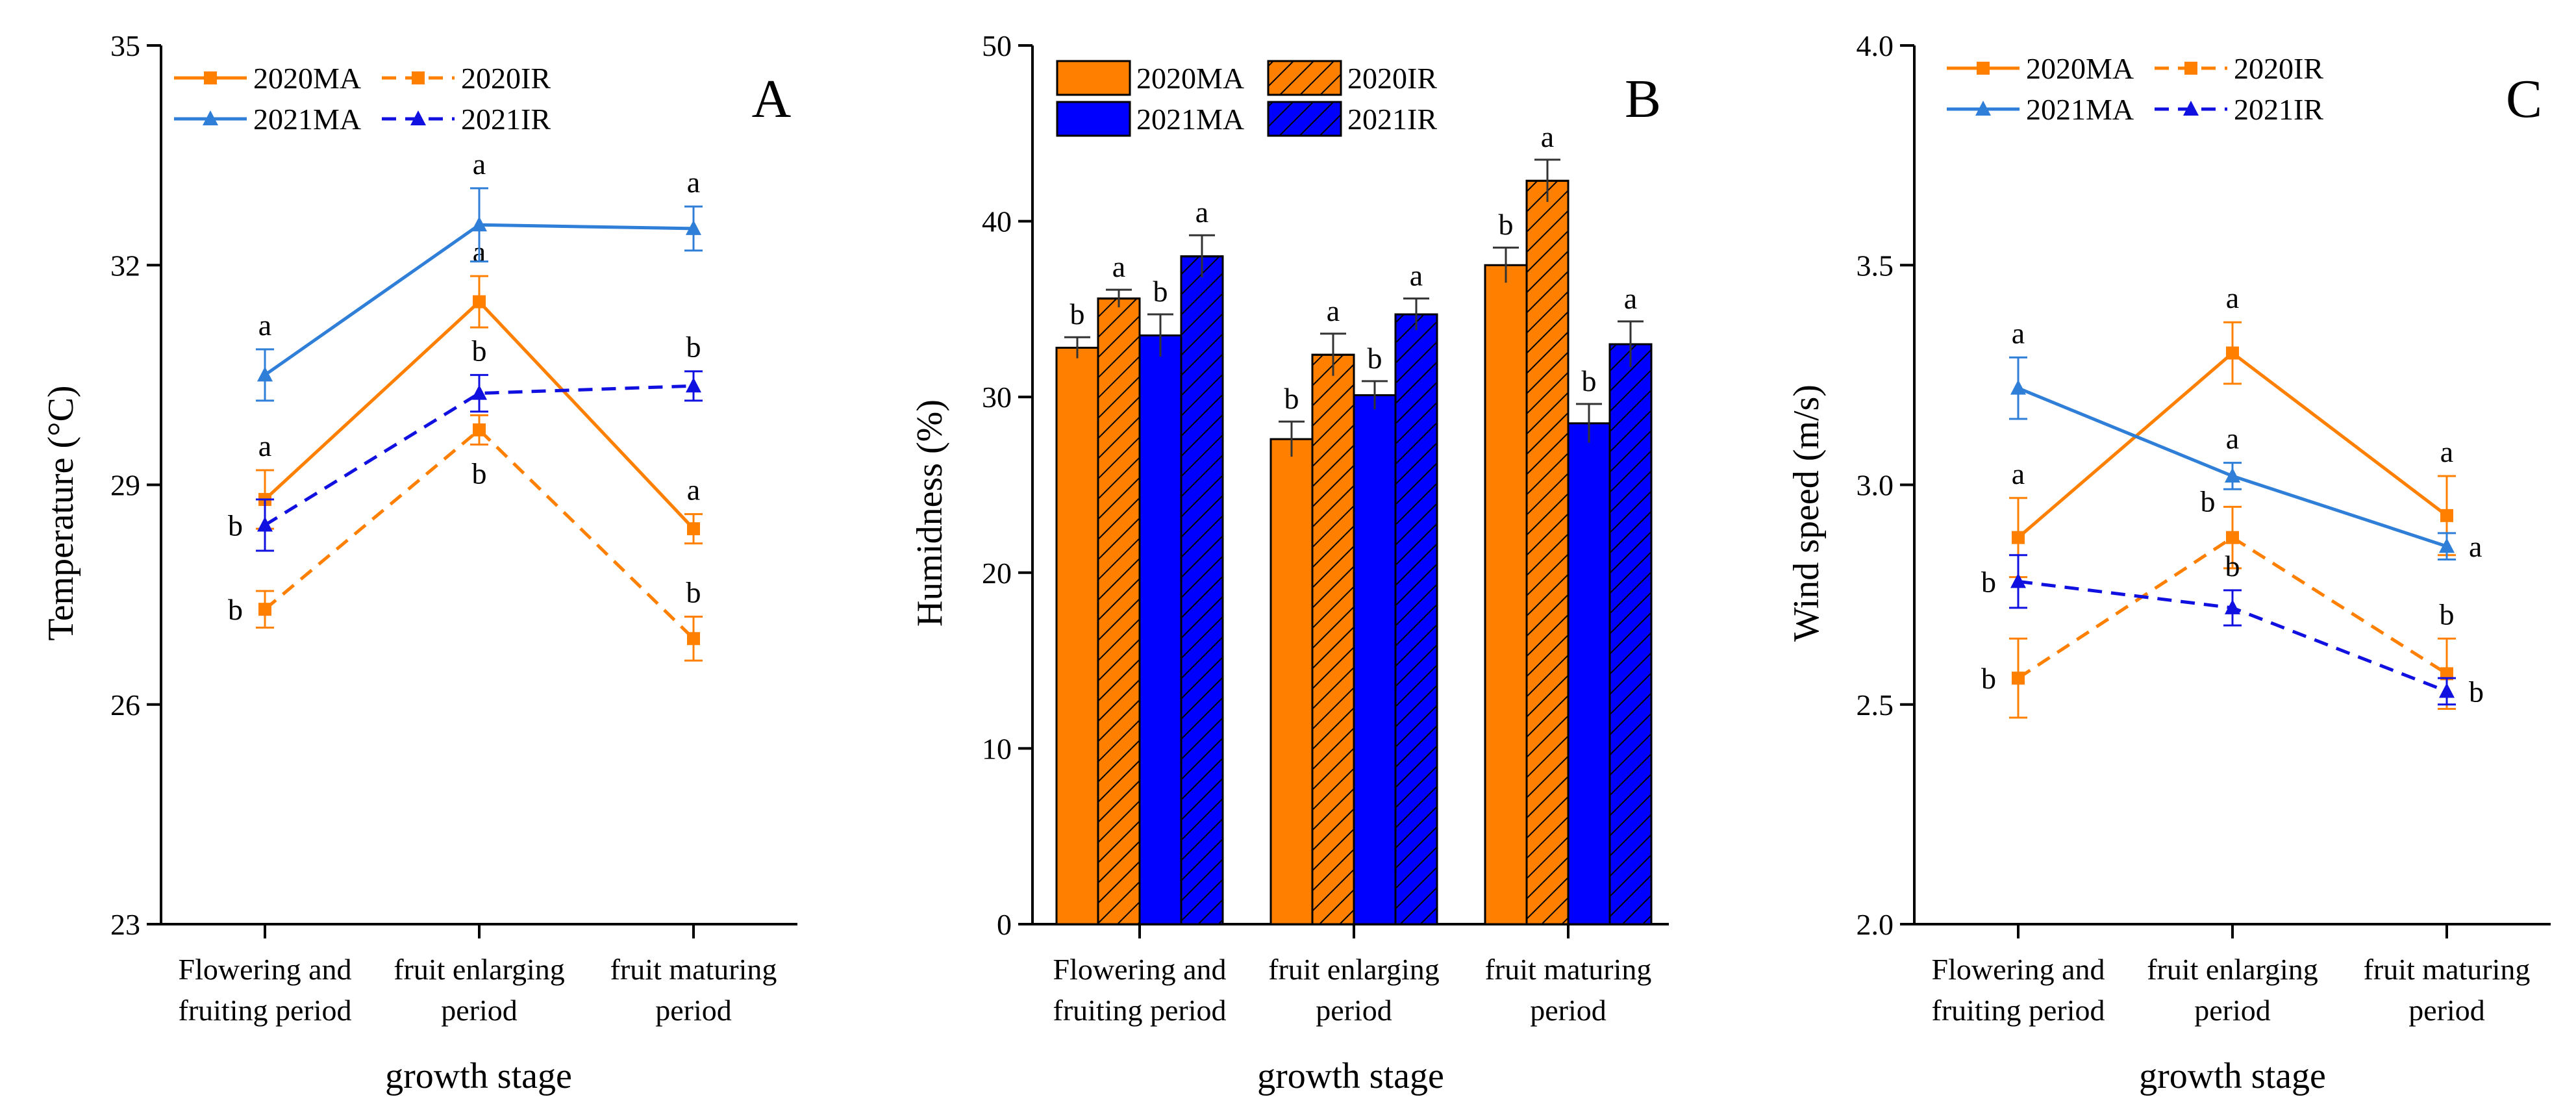  I want to click on panel-a-category-label-line2: fruiting period, so click(265, 1010).